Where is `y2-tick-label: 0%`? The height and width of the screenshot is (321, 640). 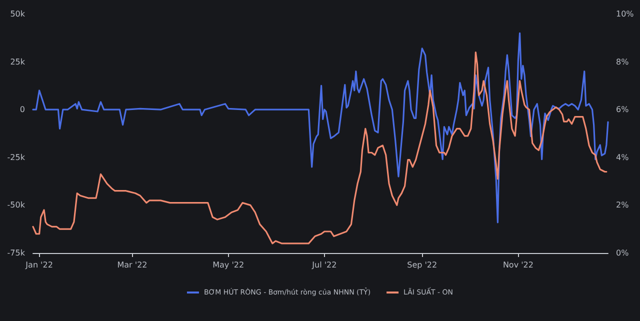 y2-tick-label: 0% is located at coordinates (623, 253).